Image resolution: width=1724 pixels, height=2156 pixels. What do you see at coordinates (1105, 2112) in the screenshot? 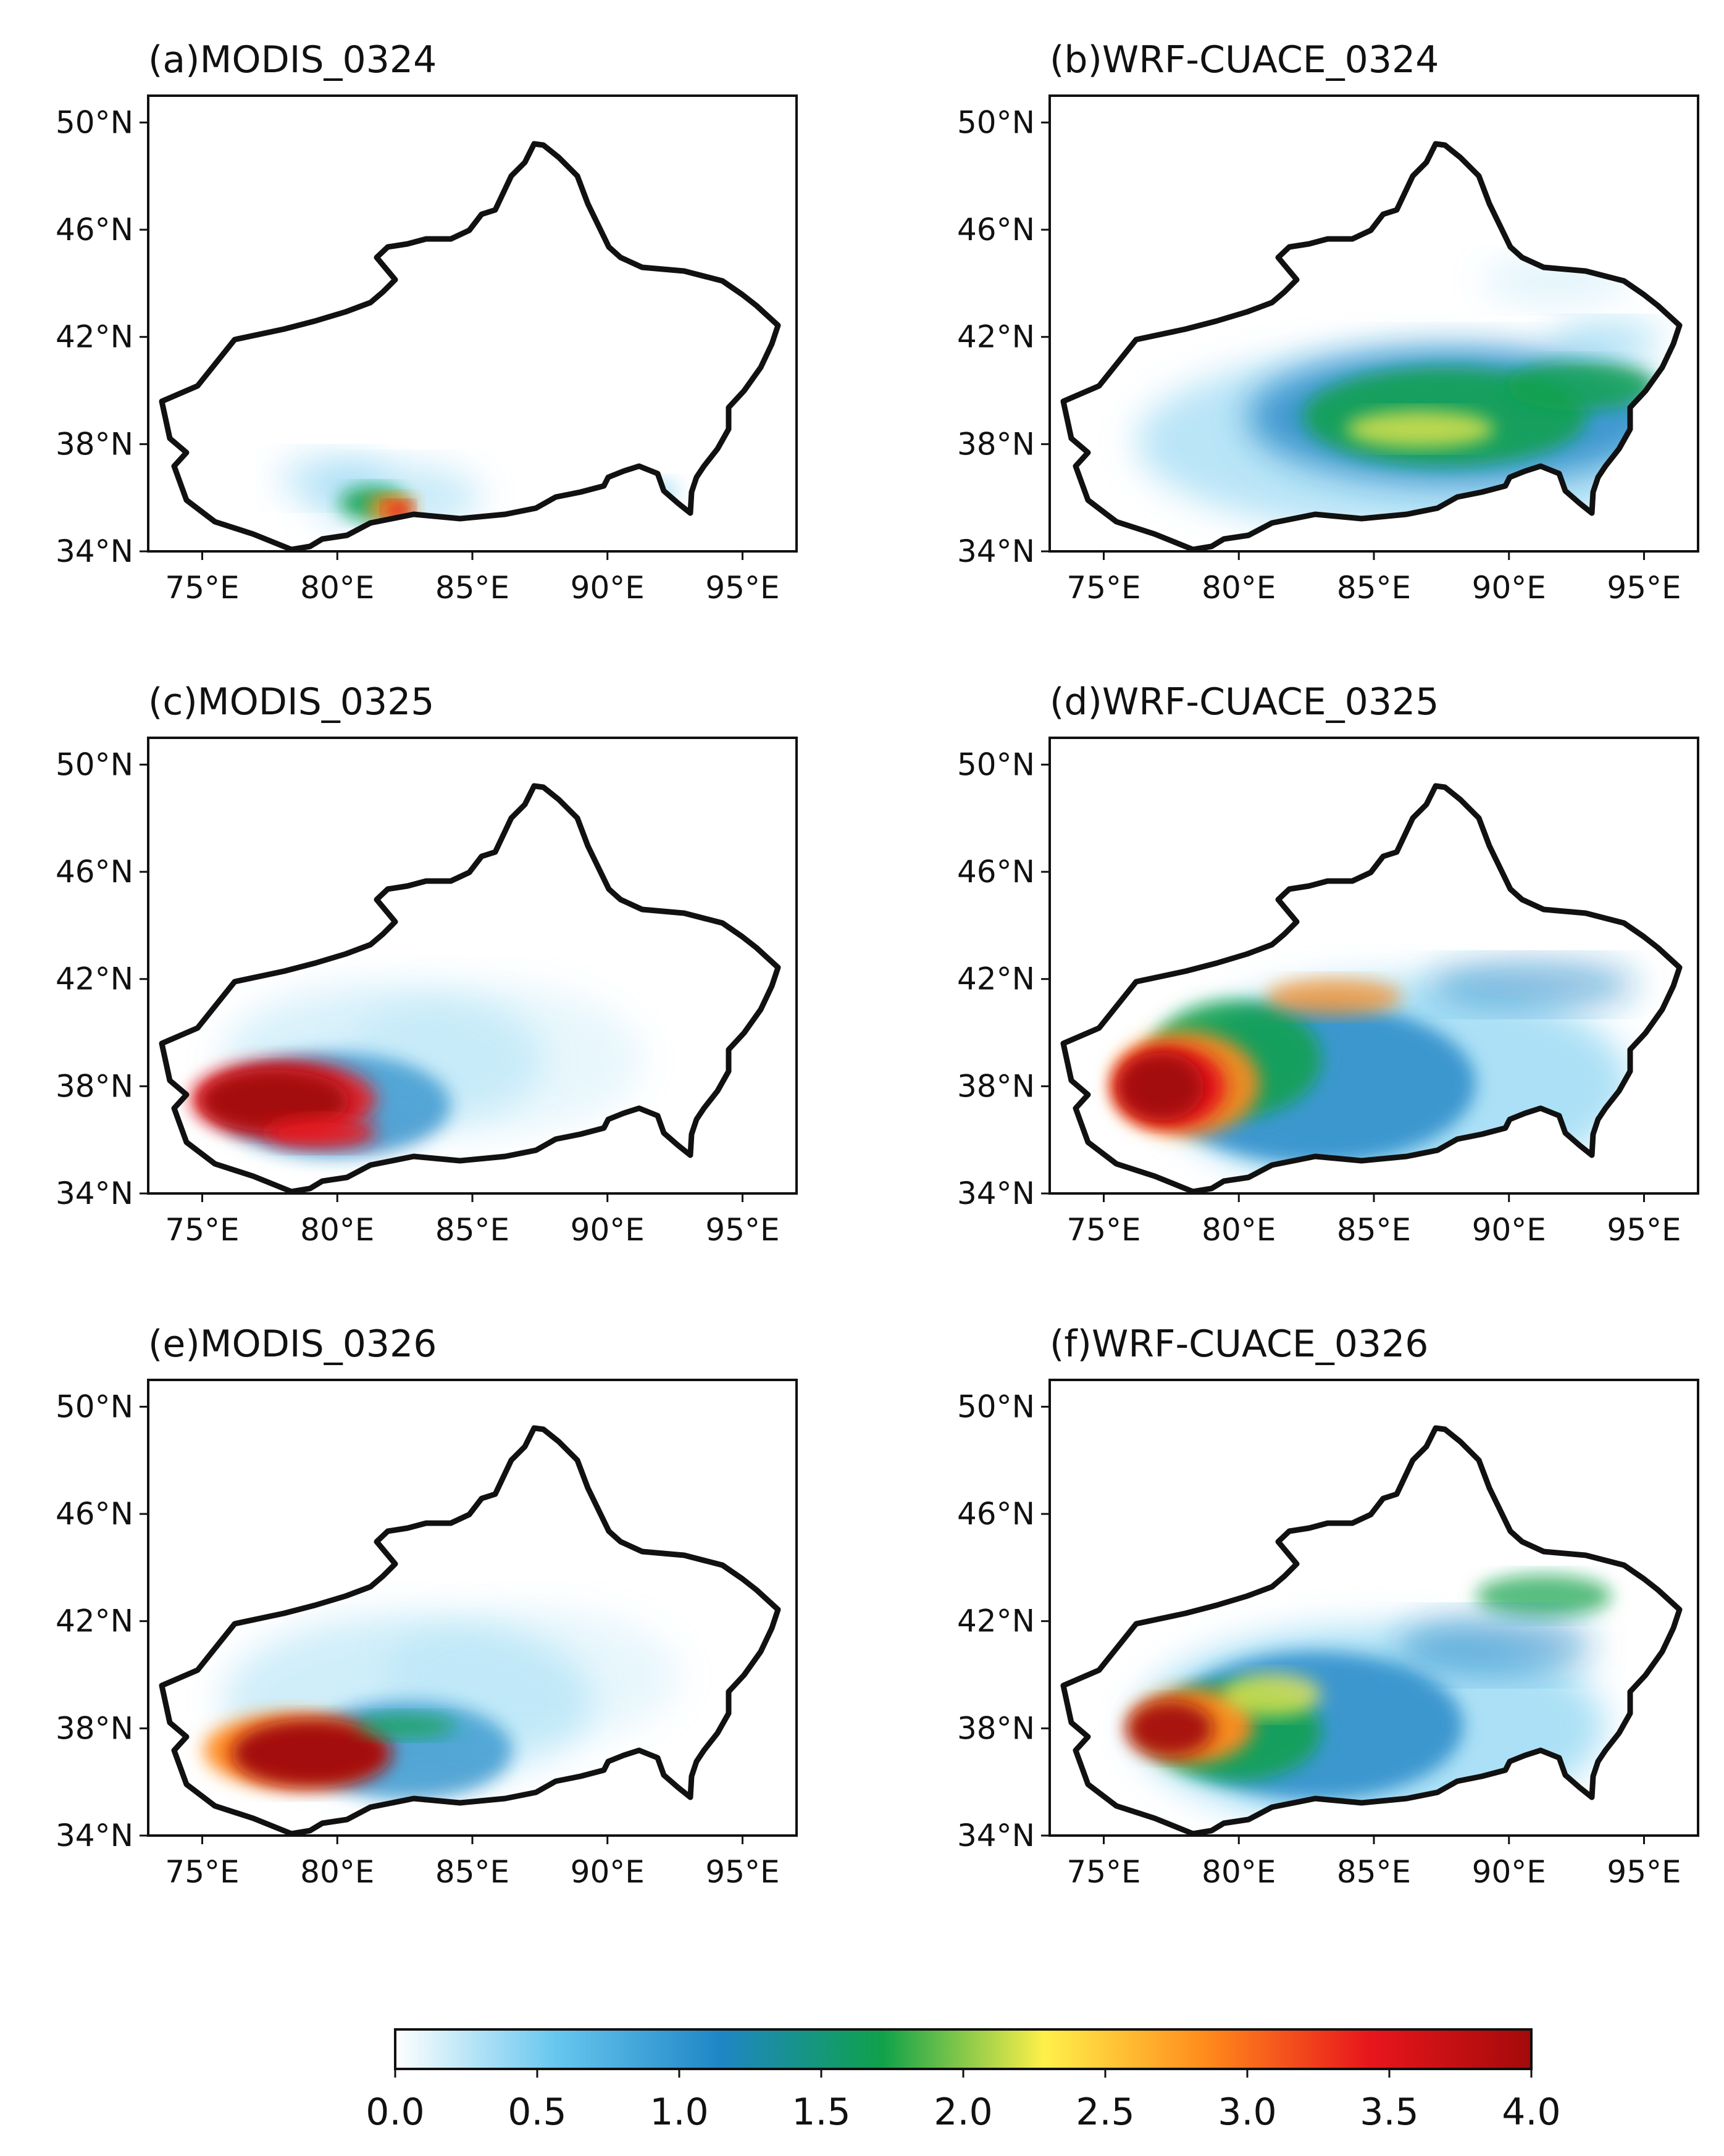
I see `colorbar-tick-label: 2.5` at bounding box center [1105, 2112].